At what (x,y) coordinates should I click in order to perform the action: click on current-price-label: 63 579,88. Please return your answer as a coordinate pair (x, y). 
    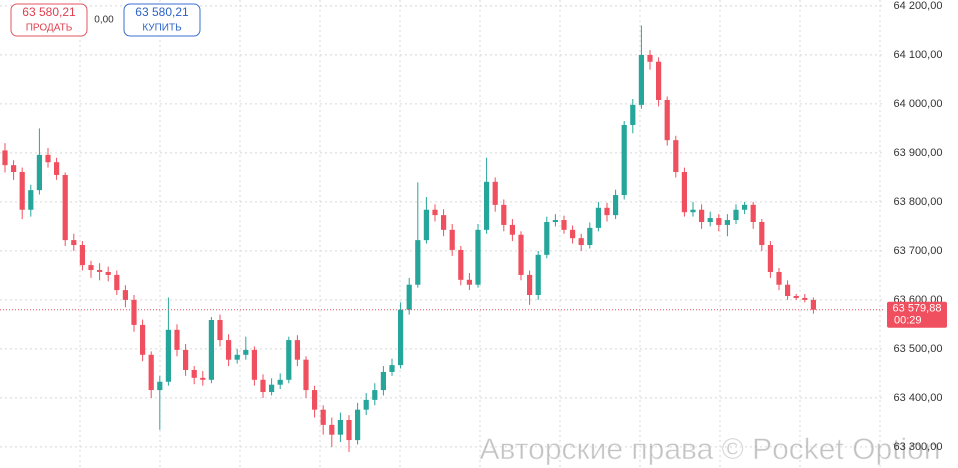
    Looking at the image, I should click on (917, 309).